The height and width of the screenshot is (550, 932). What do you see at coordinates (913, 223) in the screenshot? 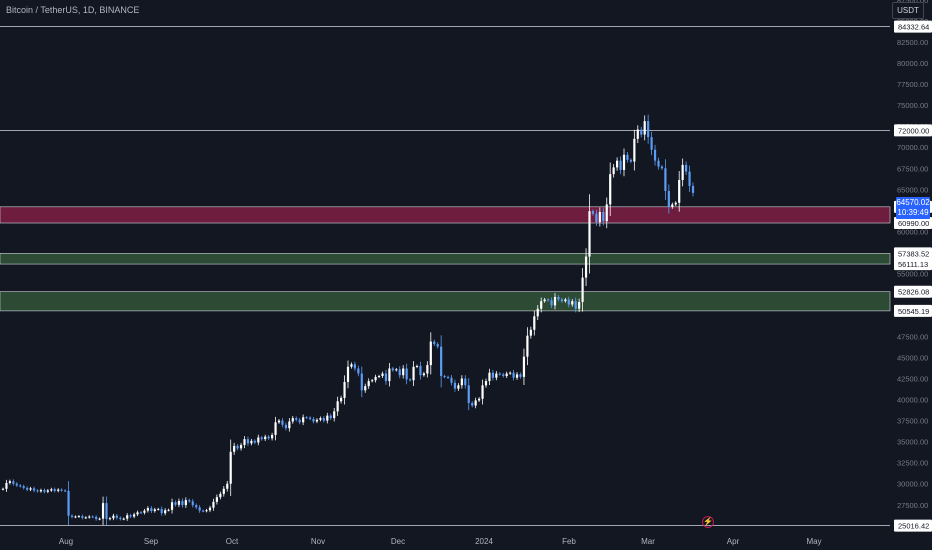
I see `zone-bottom-label: 60990.00` at bounding box center [913, 223].